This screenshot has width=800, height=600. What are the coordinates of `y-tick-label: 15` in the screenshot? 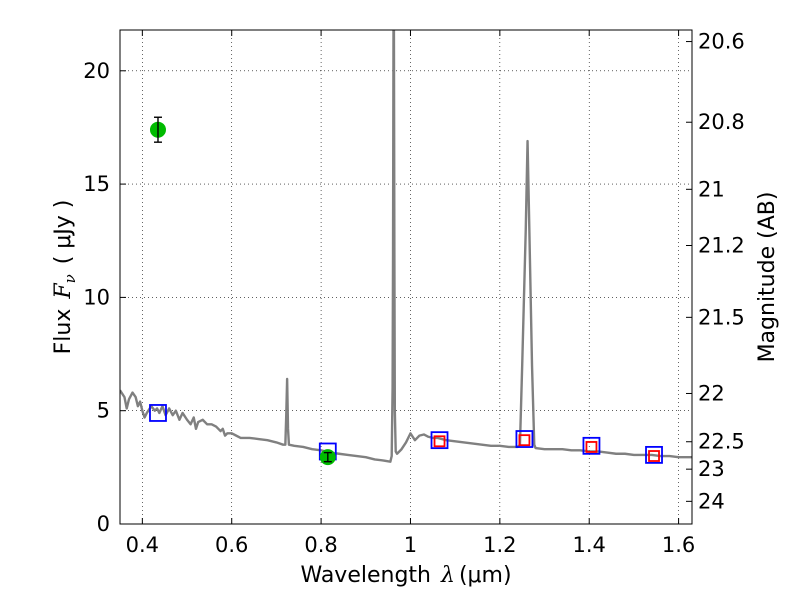 It's located at (96, 184).